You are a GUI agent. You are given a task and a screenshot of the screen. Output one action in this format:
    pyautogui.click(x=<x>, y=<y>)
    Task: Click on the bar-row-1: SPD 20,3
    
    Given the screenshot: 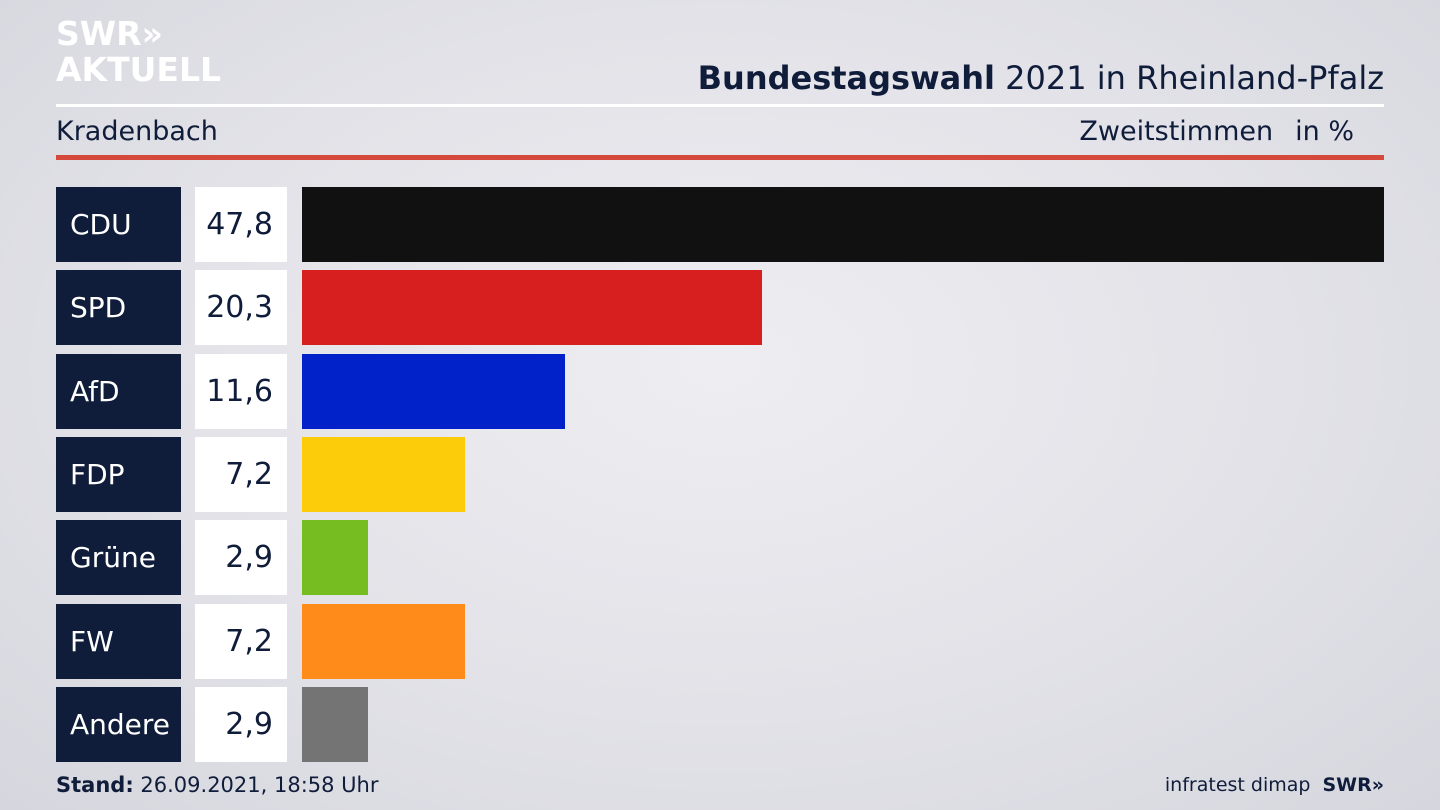 What is the action you would take?
    pyautogui.click(x=720, y=307)
    